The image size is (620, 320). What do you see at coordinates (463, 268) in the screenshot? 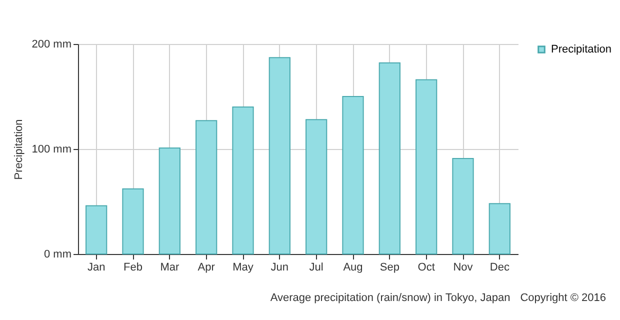
I see `x-tick-label: Nov` at bounding box center [463, 268].